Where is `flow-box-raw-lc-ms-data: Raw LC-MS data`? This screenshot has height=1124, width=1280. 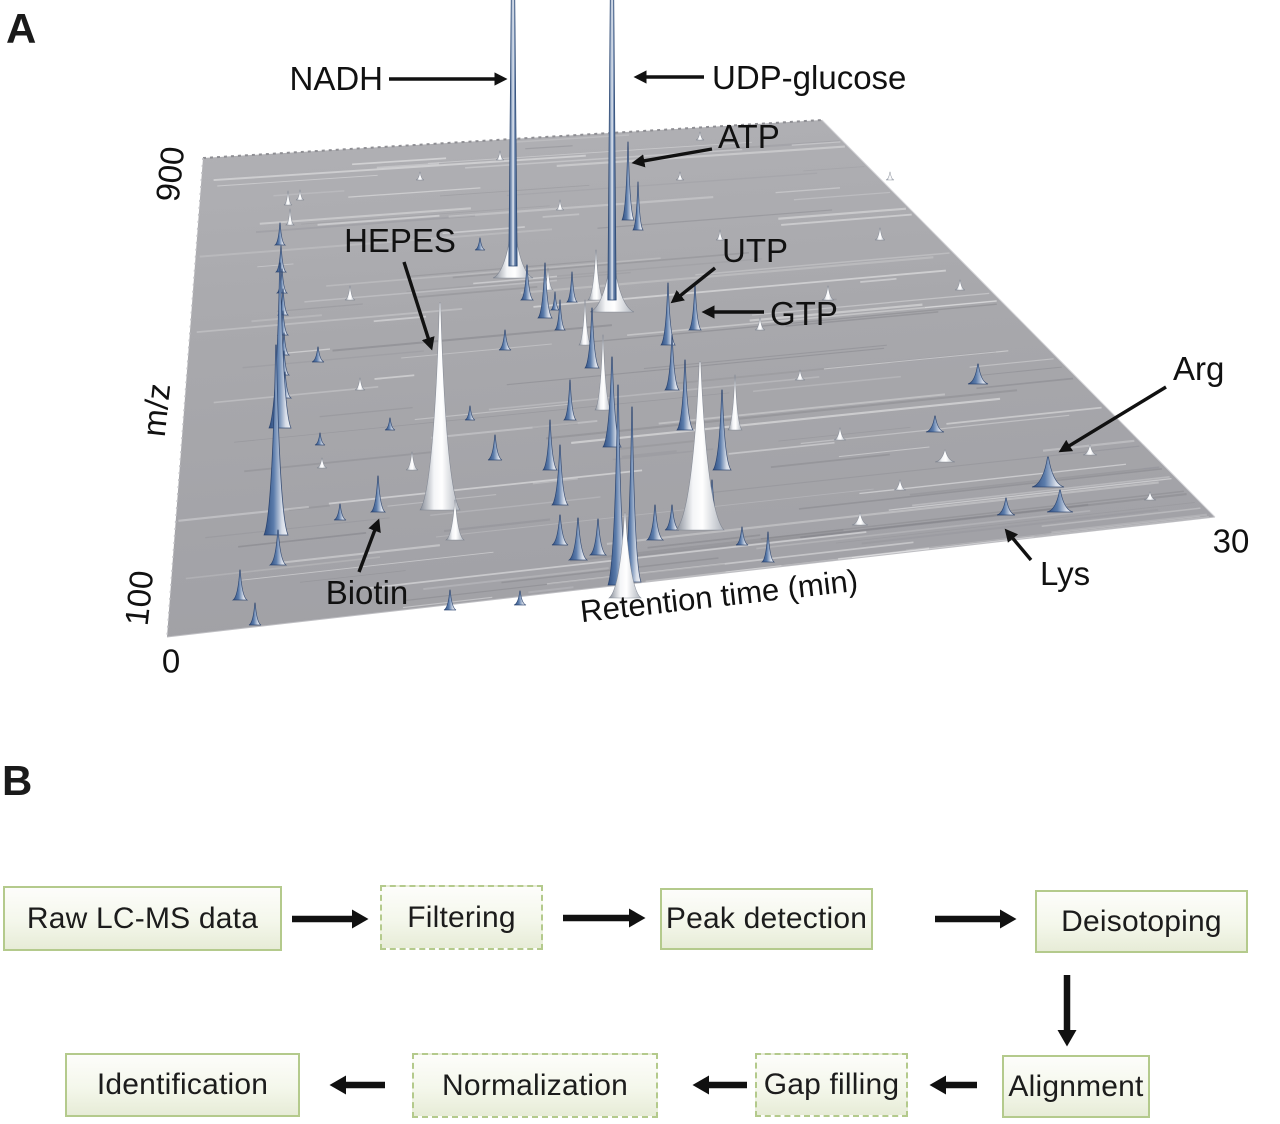 flow-box-raw-lc-ms-data: Raw LC-MS data is located at coordinates (142, 918).